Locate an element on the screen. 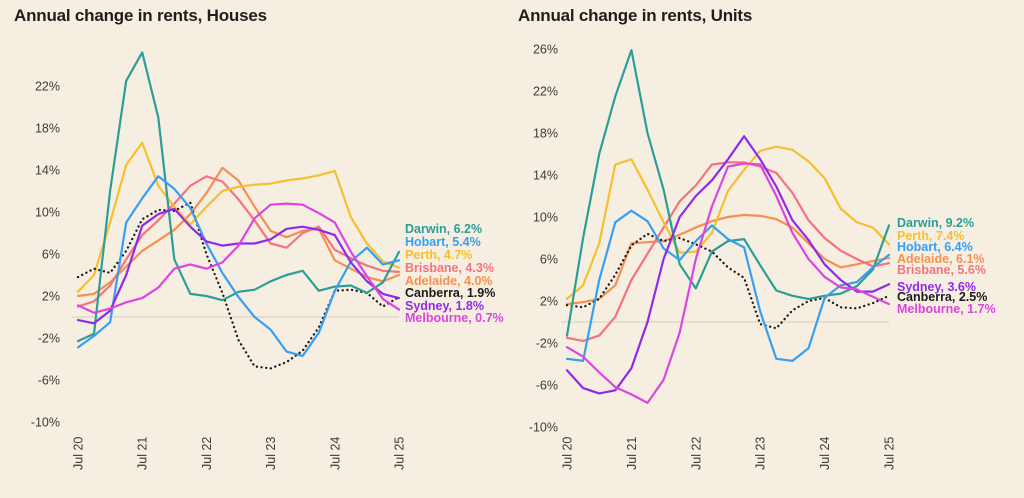 Image resolution: width=1024 pixels, height=498 pixels. legend-label-canberra: Canberra, 1.9% is located at coordinates (450, 293).